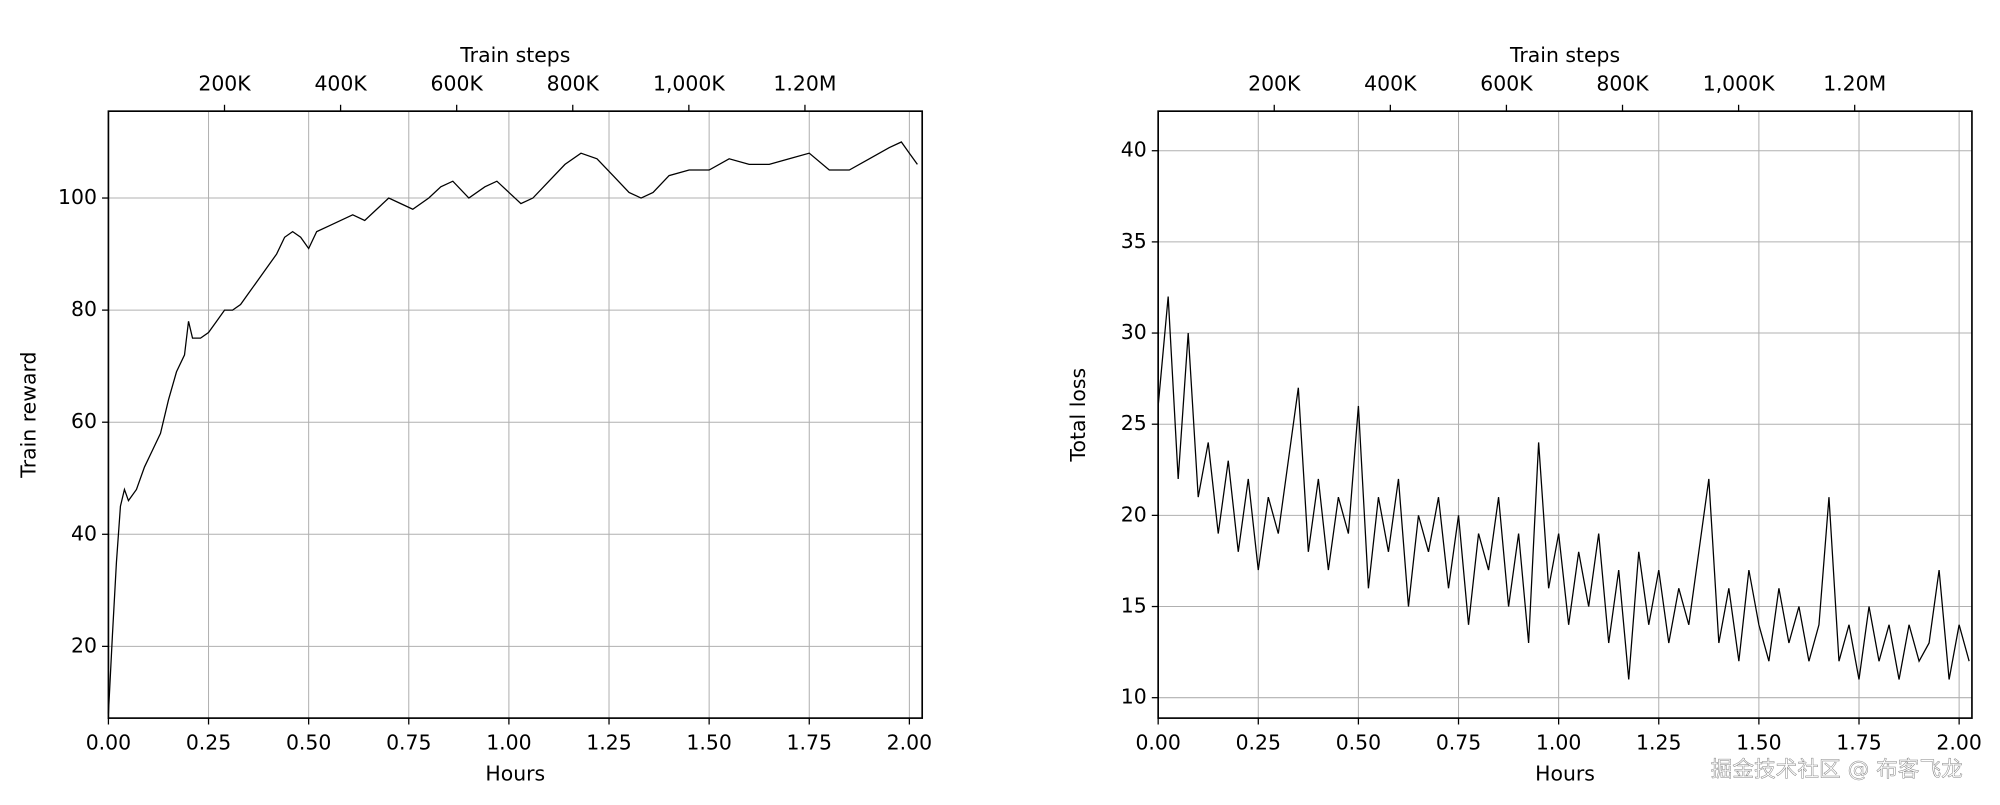 The height and width of the screenshot is (805, 2000). I want to click on y-tick-label: 80, so click(84, 309).